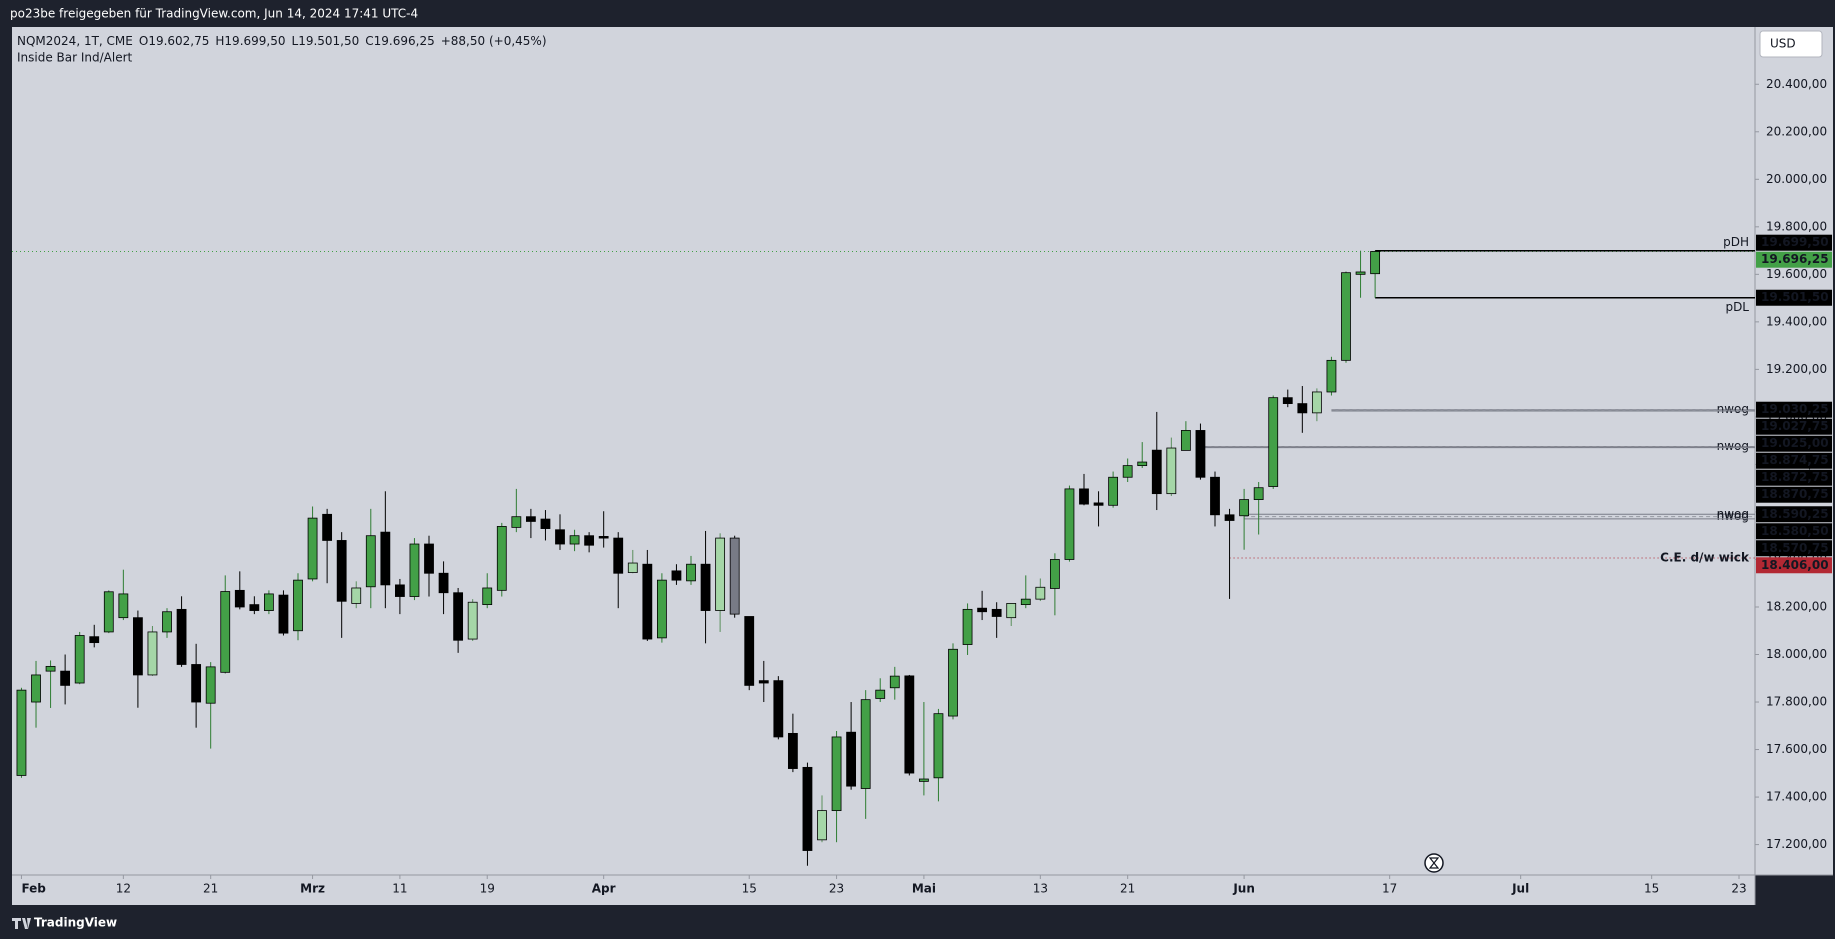  Describe the element at coordinates (1795, 259) in the screenshot. I see `price-label: 19.696,25` at that location.